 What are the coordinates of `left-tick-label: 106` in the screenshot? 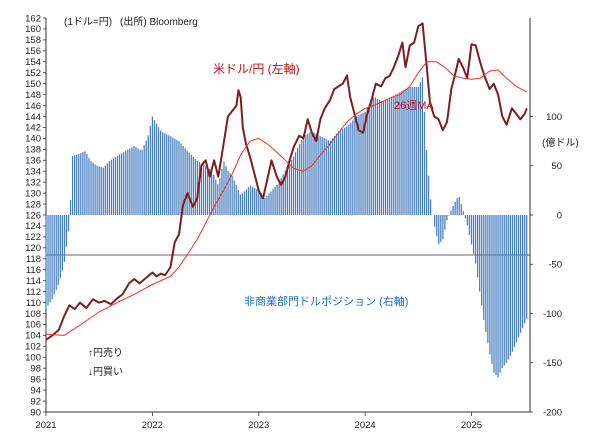 It's located at (33, 325).